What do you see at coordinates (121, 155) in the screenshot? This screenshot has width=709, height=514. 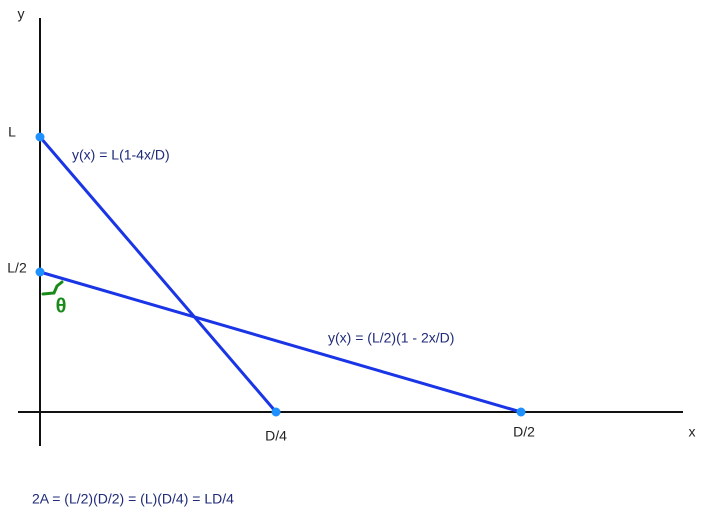 I see `line-label: y(x) = L(1-4x/D)` at bounding box center [121, 155].